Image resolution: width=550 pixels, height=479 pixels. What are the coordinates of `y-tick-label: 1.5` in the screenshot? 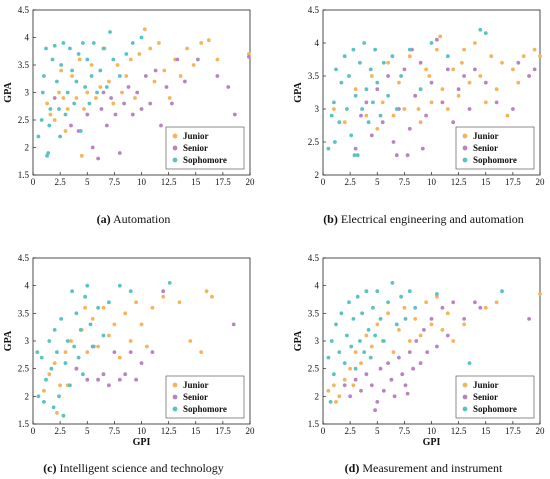 It's located at (314, 424).